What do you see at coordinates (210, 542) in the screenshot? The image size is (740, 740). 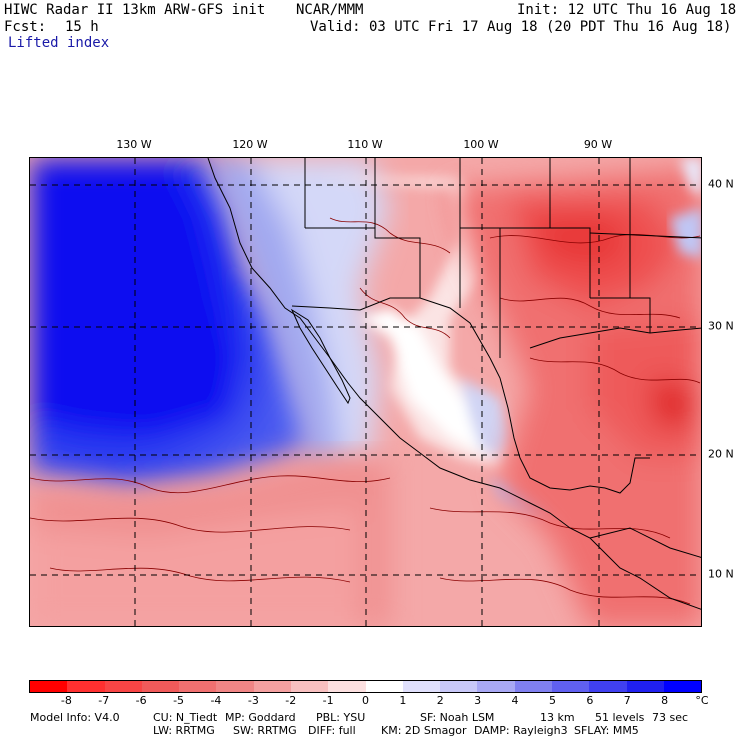 I see `tropical-unstable-band` at bounding box center [210, 542].